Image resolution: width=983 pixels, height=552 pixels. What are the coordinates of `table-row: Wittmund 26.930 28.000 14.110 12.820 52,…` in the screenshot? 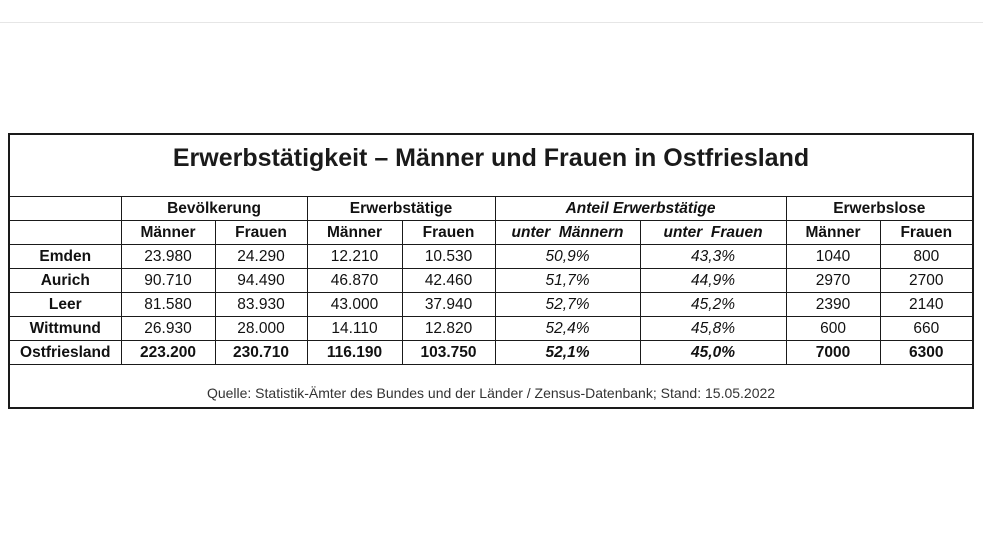 It's located at (491, 328).